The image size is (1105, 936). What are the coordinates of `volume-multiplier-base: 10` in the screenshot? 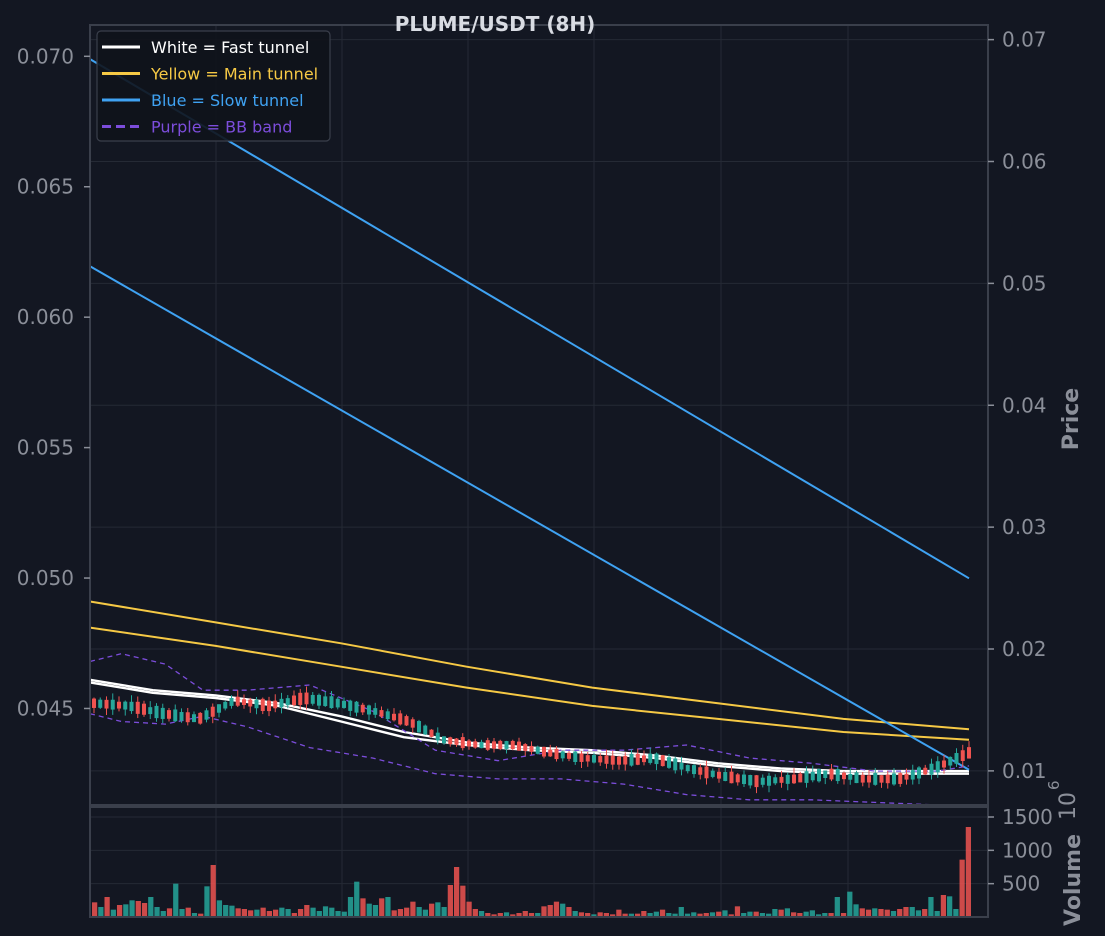 It's located at (1068, 806).